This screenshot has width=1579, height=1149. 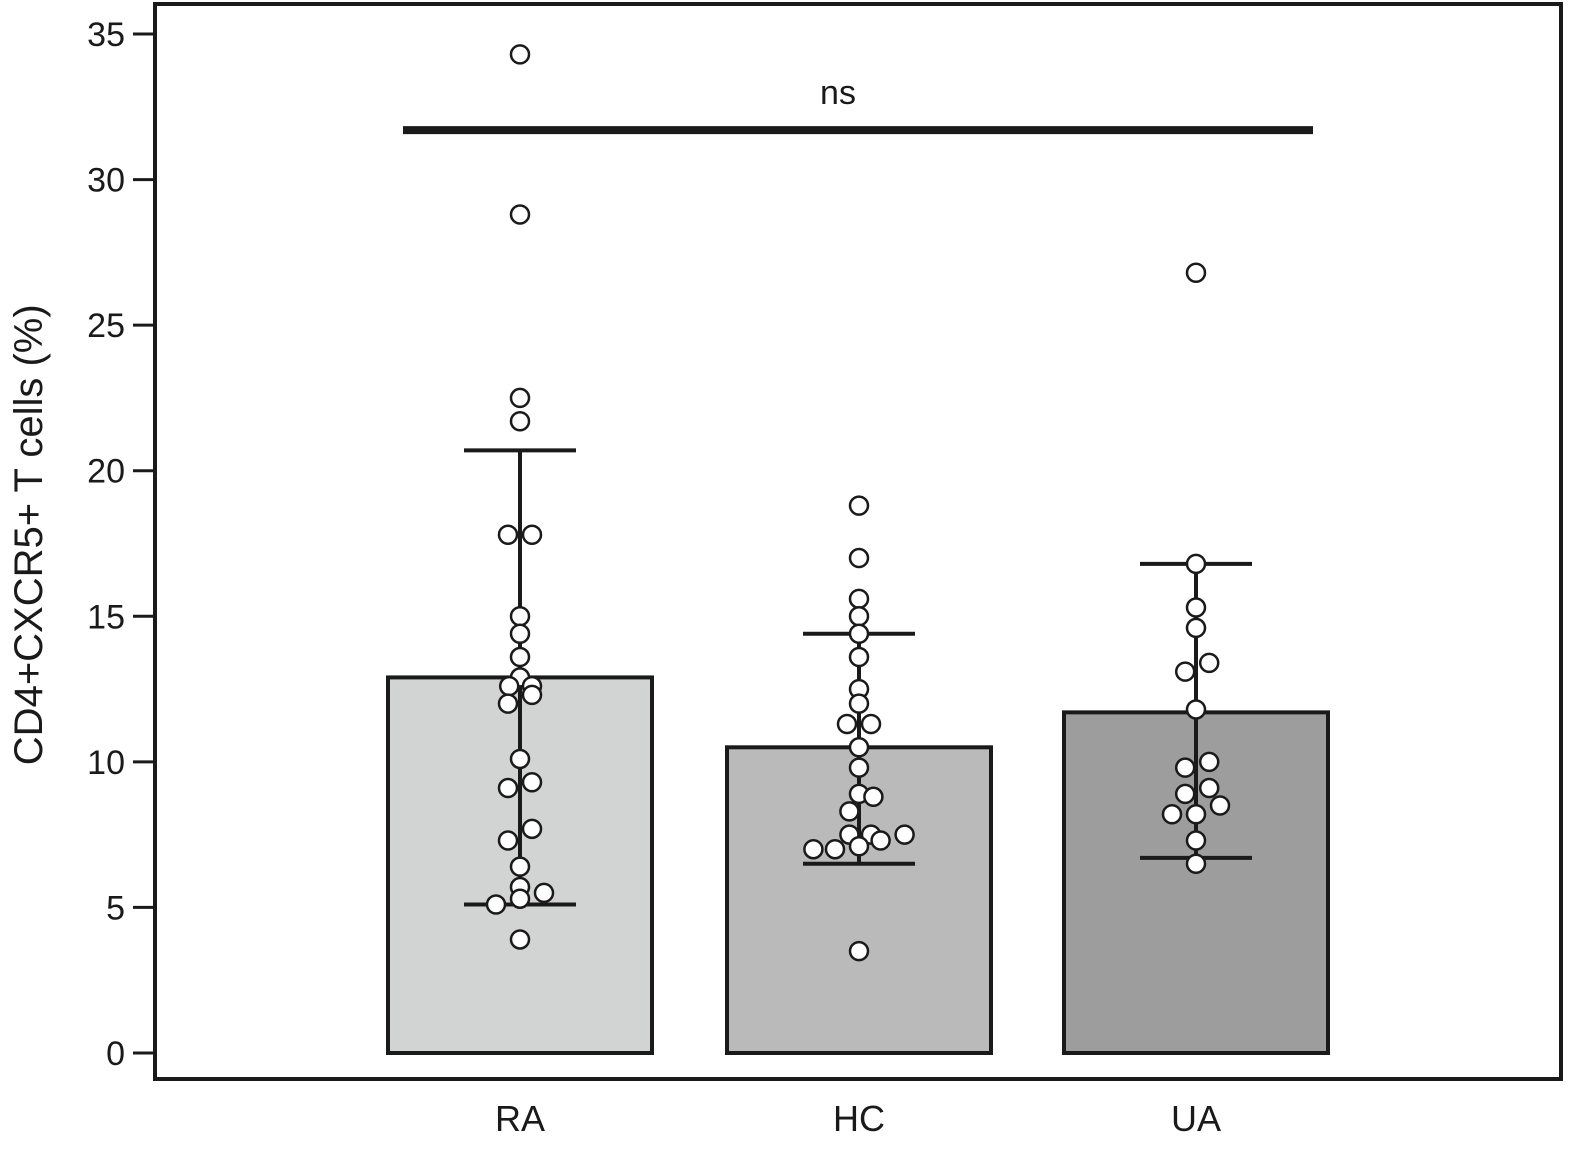 I want to click on y-tick-label: 35, so click(x=106, y=35).